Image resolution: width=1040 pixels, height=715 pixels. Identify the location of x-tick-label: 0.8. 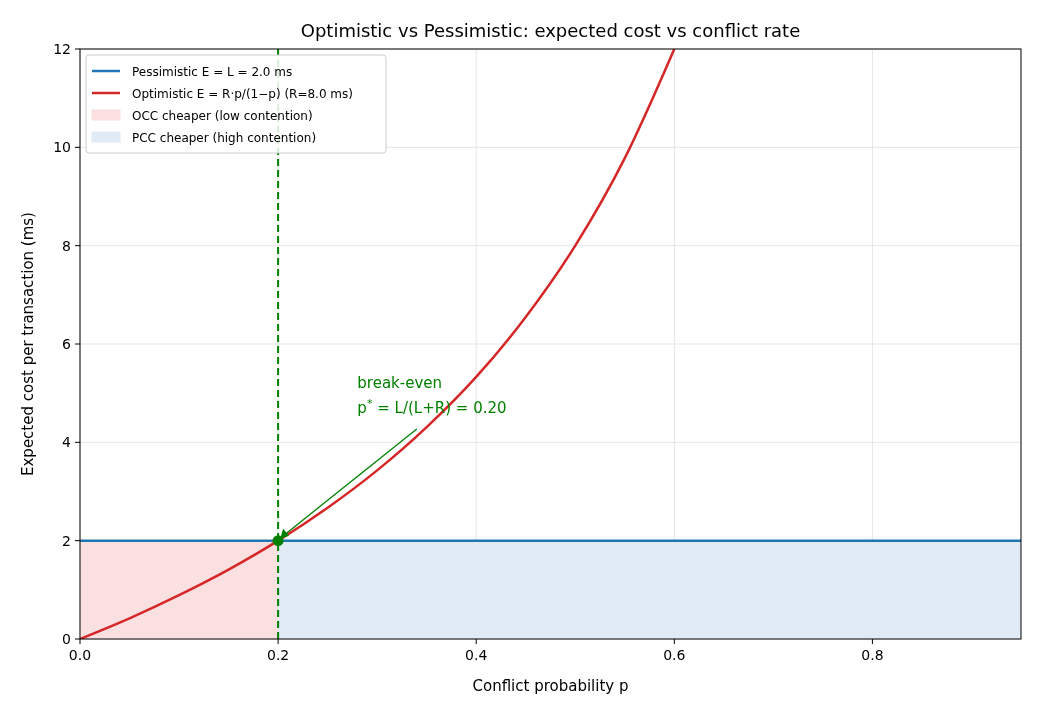
(872, 655).